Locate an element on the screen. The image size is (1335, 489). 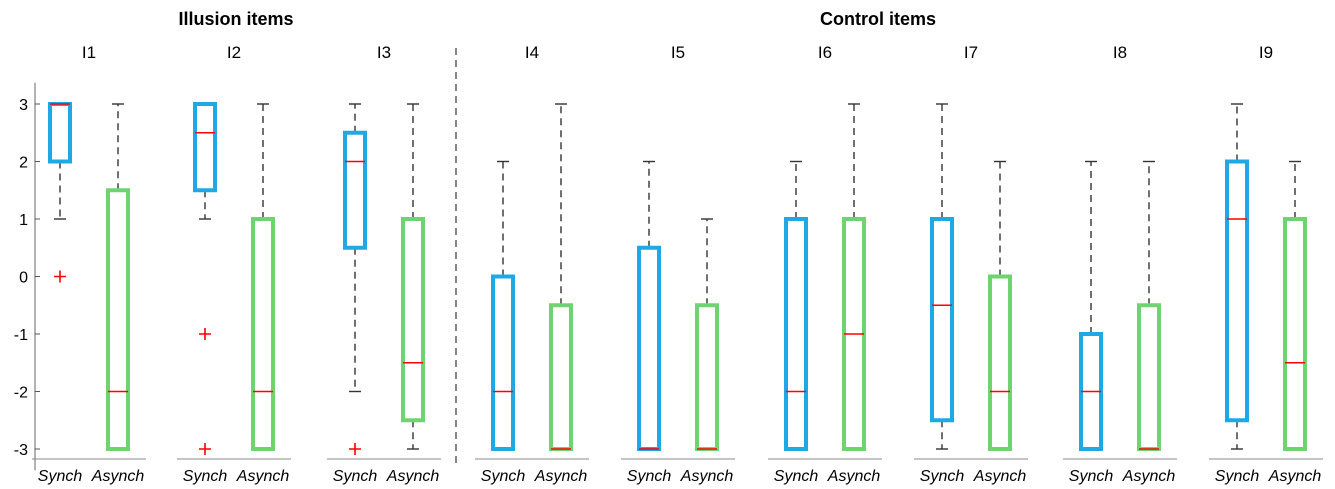
panel-title: I6 is located at coordinates (825, 52).